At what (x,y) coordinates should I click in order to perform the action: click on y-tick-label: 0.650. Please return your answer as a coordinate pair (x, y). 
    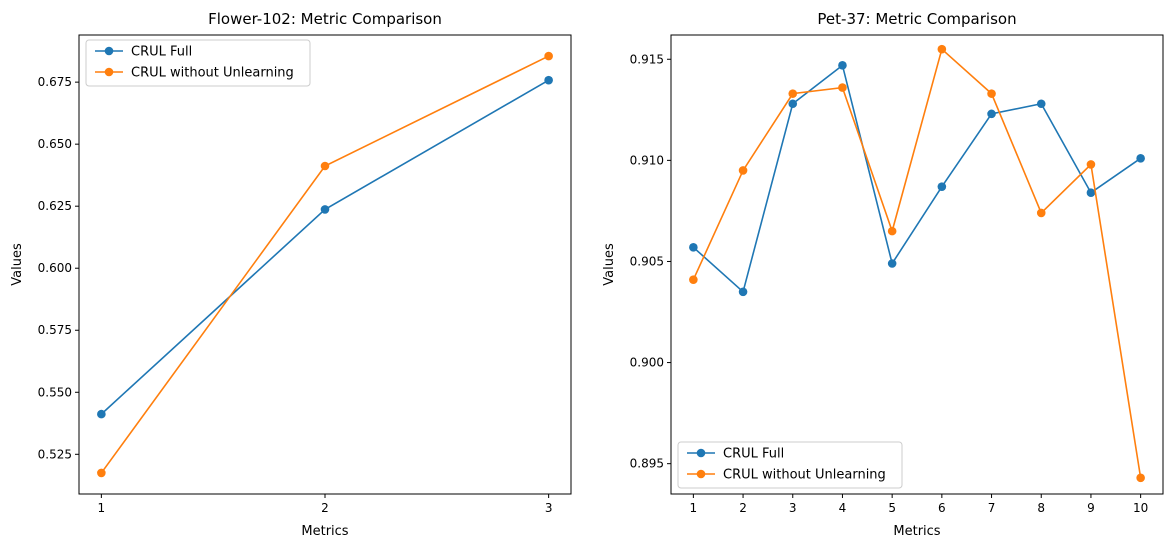
    Looking at the image, I should click on (55, 144).